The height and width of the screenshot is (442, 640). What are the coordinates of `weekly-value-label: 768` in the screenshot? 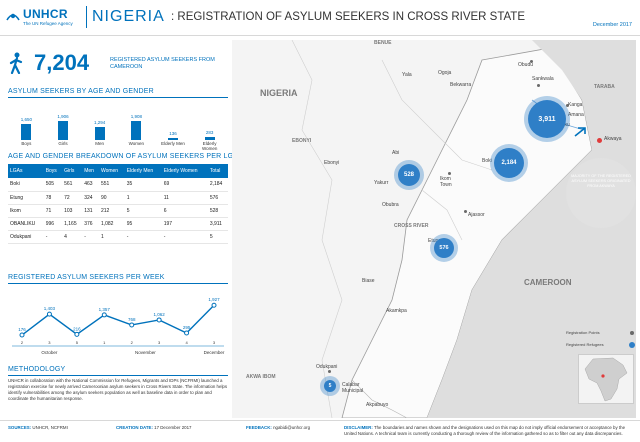 It's located at (132, 319).